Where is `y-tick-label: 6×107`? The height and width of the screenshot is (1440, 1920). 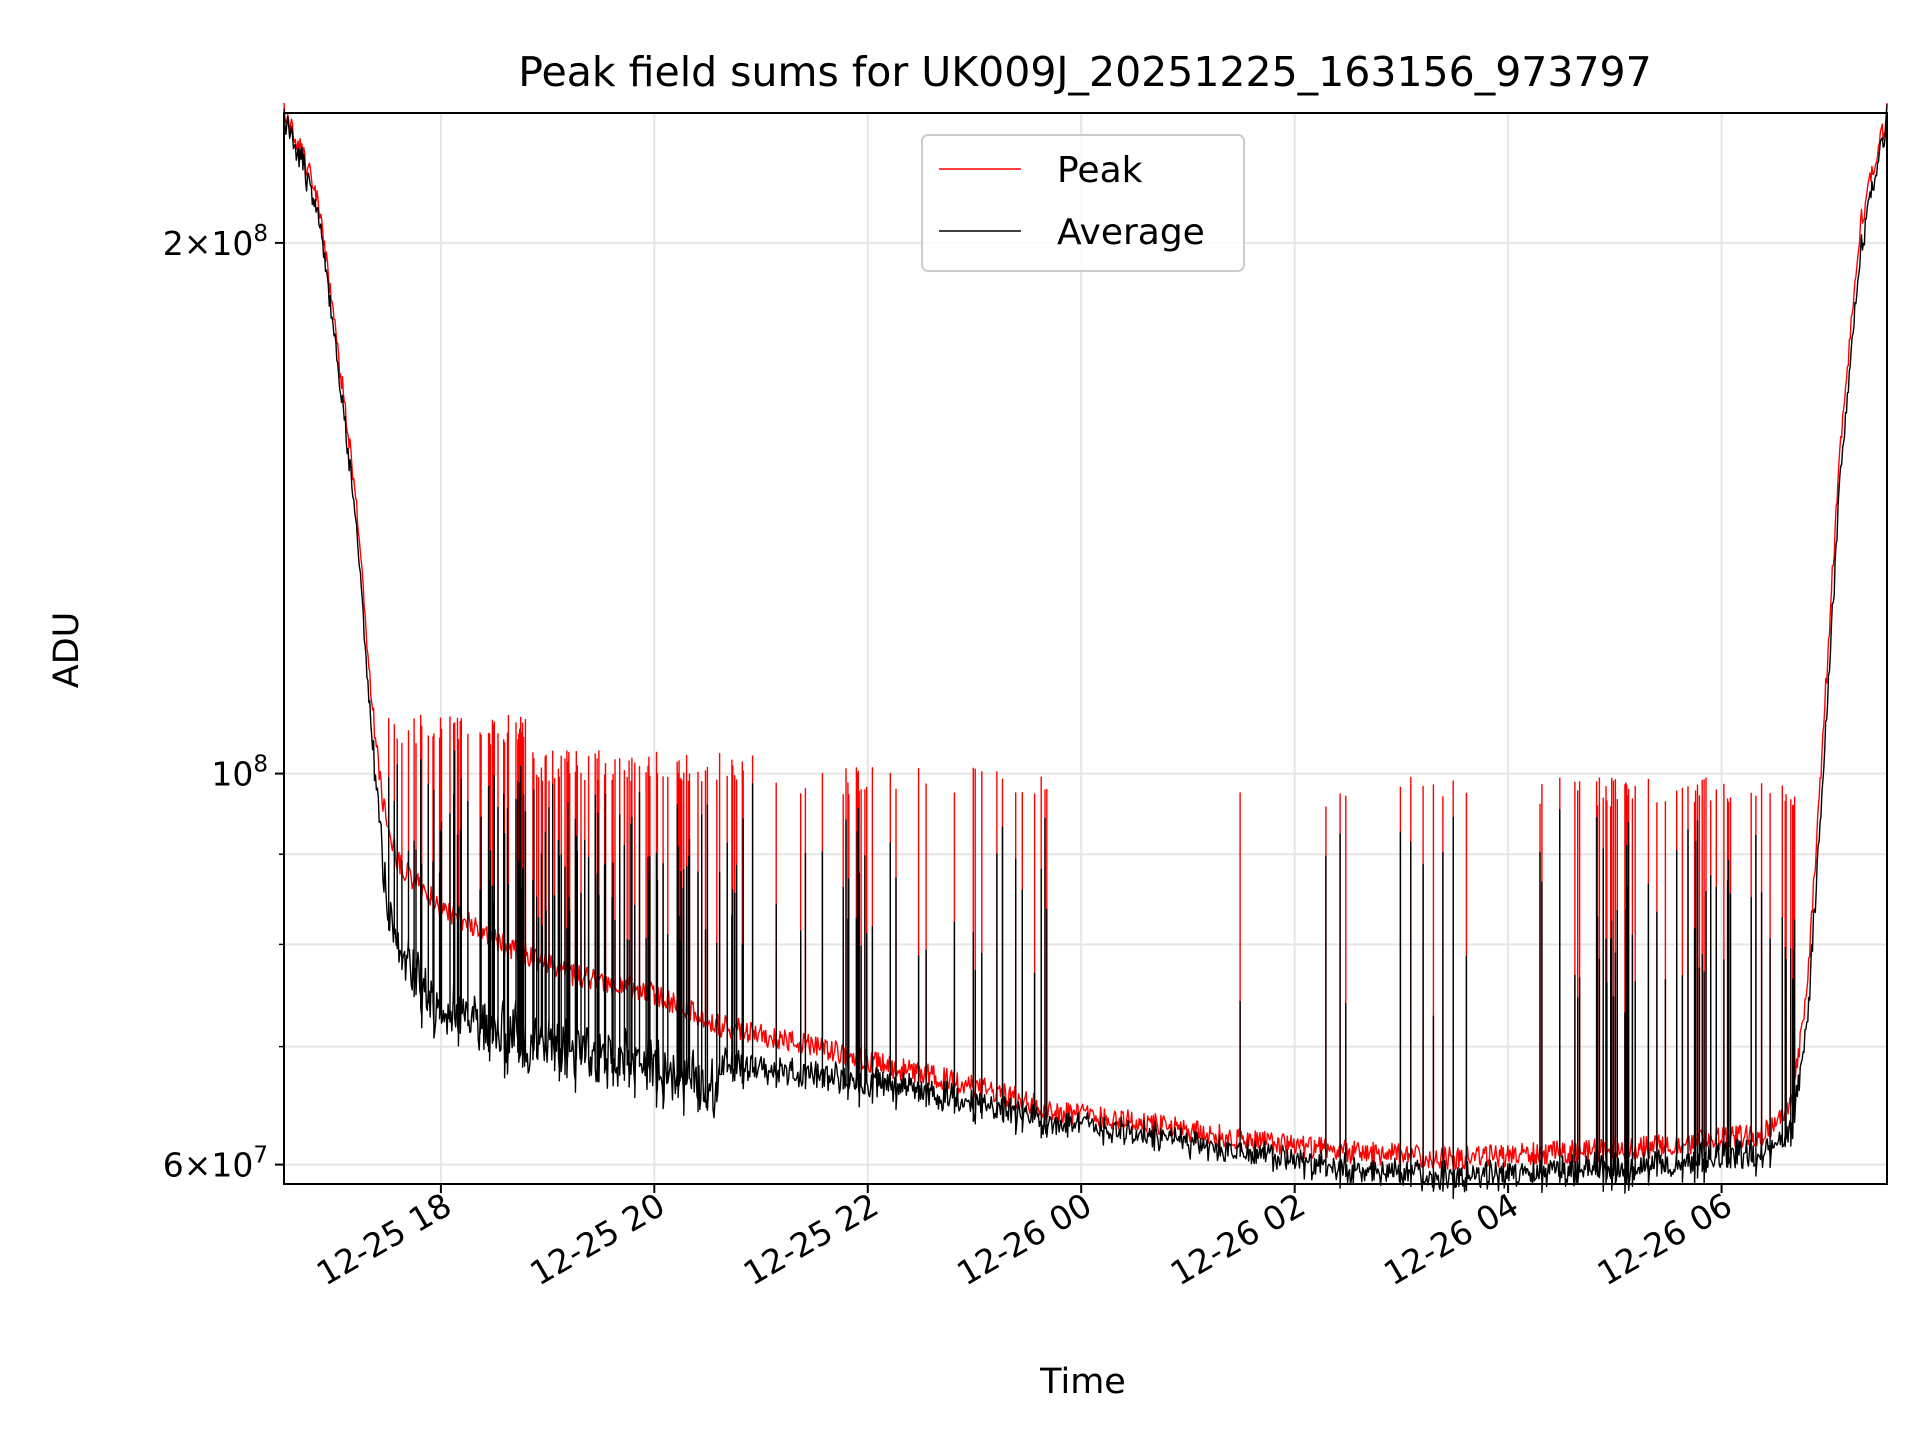 y-tick-label: 6×107 is located at coordinates (215, 1164).